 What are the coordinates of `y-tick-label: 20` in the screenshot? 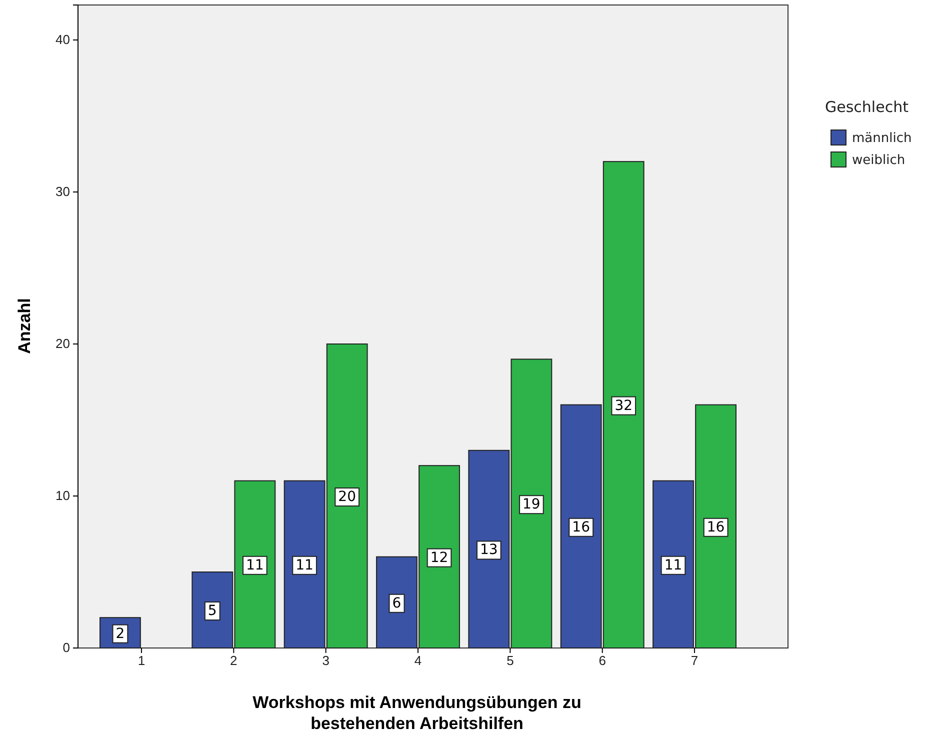 It's located at (63, 344).